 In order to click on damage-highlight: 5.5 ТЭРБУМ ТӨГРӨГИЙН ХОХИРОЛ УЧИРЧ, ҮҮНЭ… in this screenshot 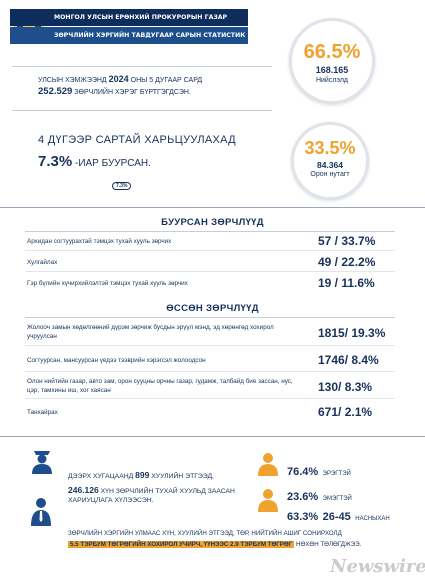, I will do `click(181, 544)`.